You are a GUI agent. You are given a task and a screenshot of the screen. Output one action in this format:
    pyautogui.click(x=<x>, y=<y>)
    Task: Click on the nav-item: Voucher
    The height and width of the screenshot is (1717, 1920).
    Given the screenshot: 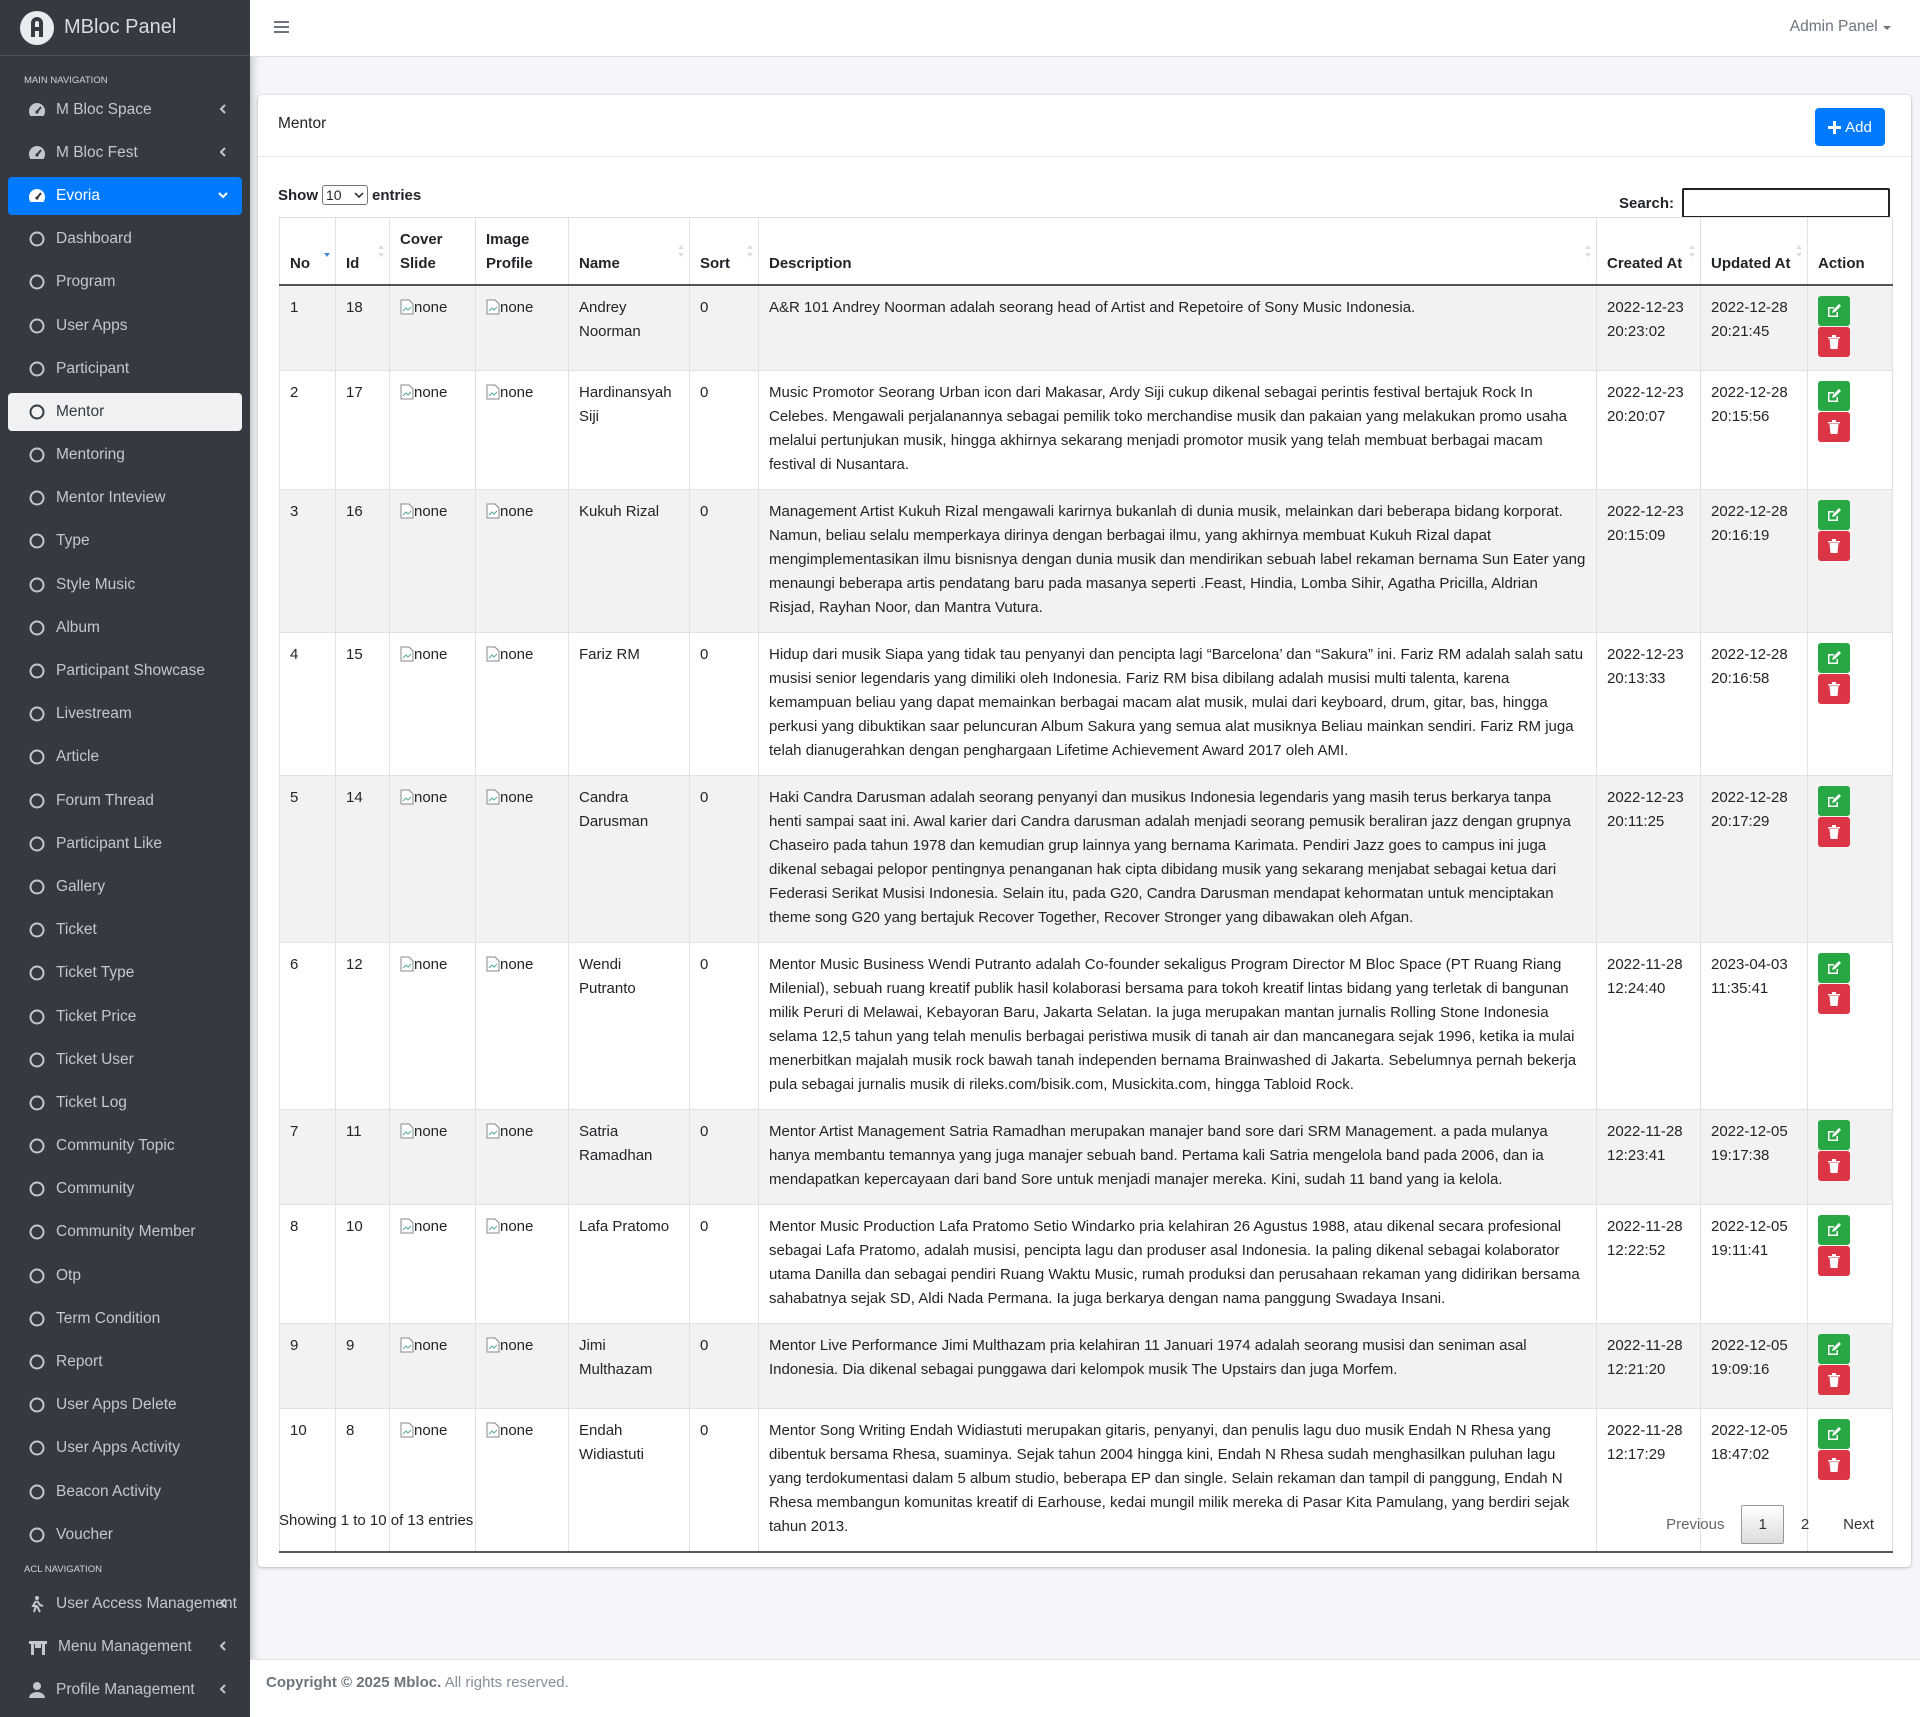 What is the action you would take?
    pyautogui.click(x=125, y=1534)
    